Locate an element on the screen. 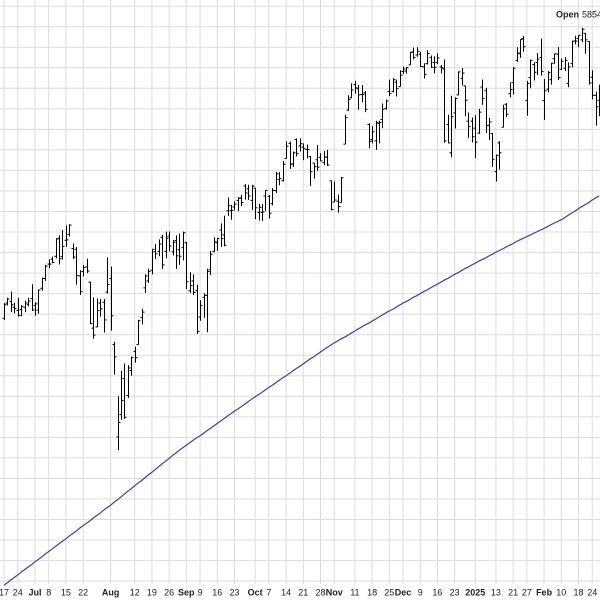  x-tick-label: 2025 is located at coordinates (475, 592).